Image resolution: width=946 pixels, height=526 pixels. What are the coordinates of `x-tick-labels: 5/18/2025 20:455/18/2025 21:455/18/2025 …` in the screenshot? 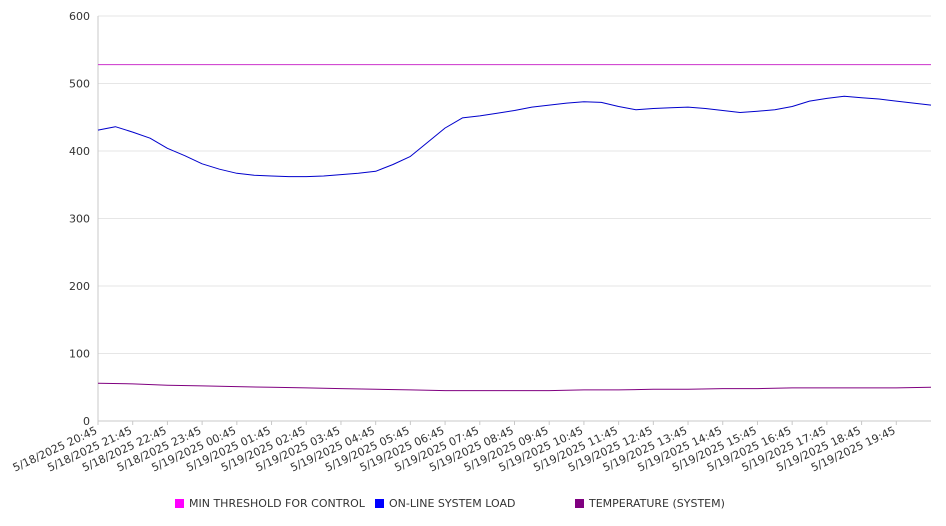 It's located at (454, 447).